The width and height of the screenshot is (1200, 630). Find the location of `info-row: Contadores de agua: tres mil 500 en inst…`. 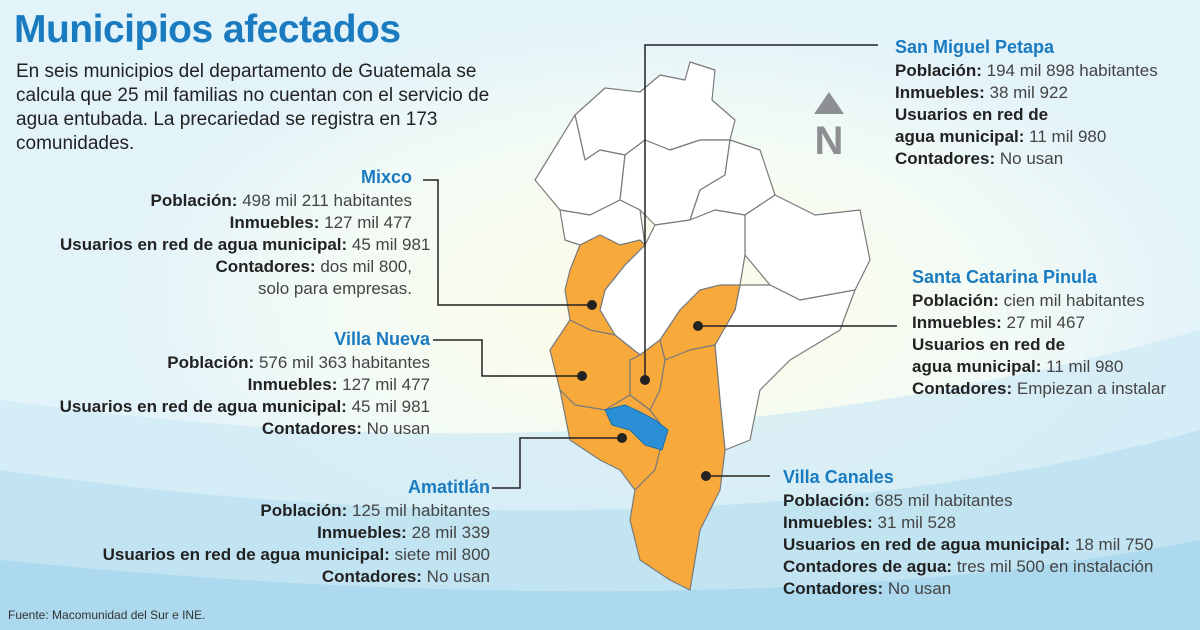

info-row: Contadores de agua: tres mil 500 en inst… is located at coordinates (968, 566).